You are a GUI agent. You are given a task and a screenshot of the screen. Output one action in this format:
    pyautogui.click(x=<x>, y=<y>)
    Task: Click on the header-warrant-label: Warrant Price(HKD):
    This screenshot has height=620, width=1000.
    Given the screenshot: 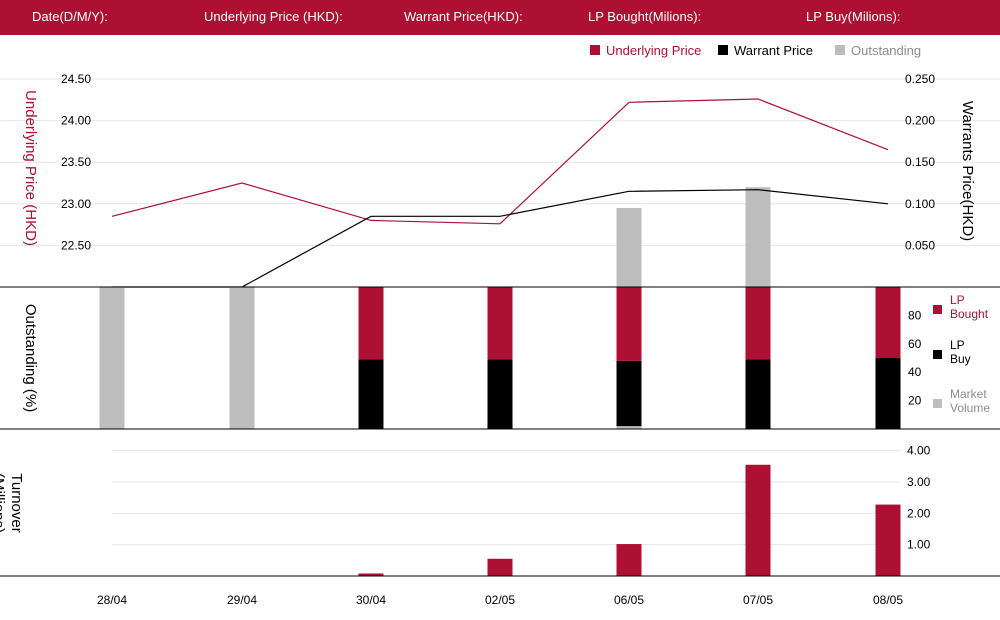 What is the action you would take?
    pyautogui.click(x=463, y=16)
    